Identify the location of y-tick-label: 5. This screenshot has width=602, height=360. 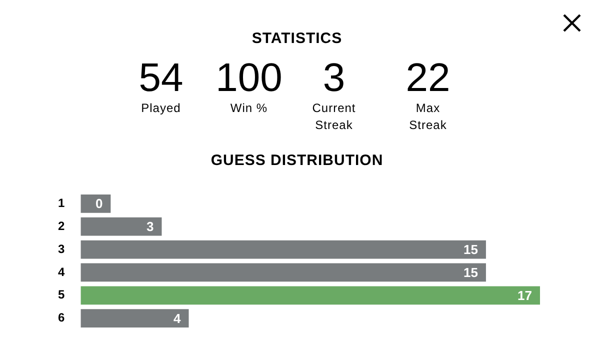
(61, 295).